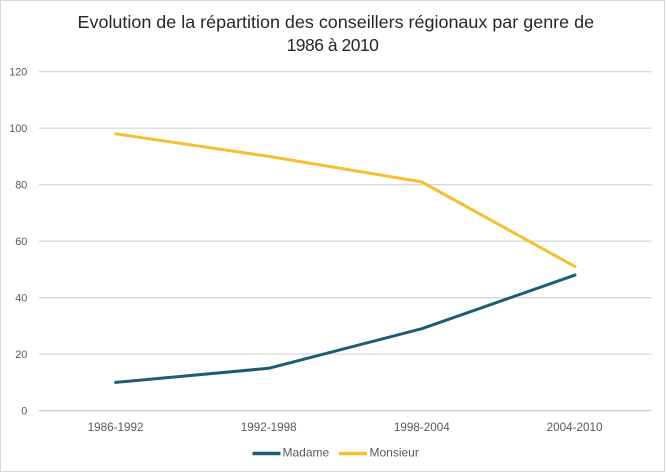 The height and width of the screenshot is (473, 666). I want to click on svg-text: Madame, so click(306, 453).